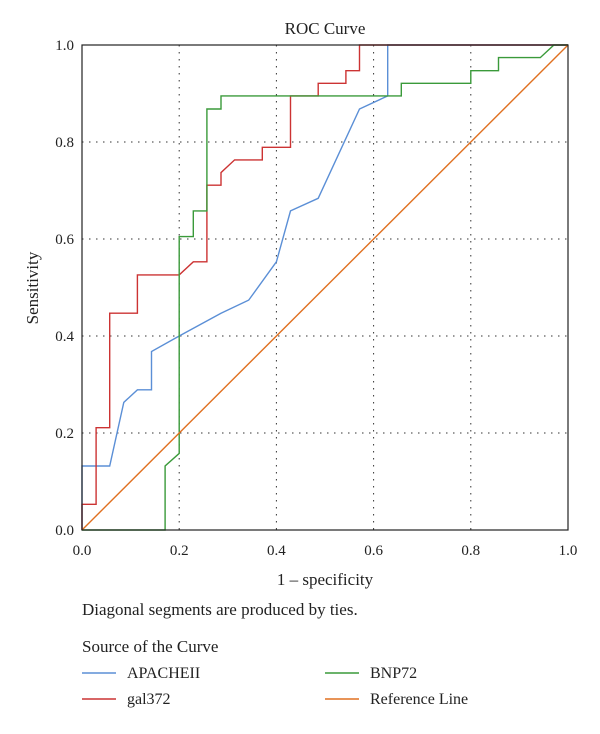 Image resolution: width=600 pixels, height=734 pixels. Describe the element at coordinates (325, 28) in the screenshot. I see `chart-title: ROC Curve` at that location.